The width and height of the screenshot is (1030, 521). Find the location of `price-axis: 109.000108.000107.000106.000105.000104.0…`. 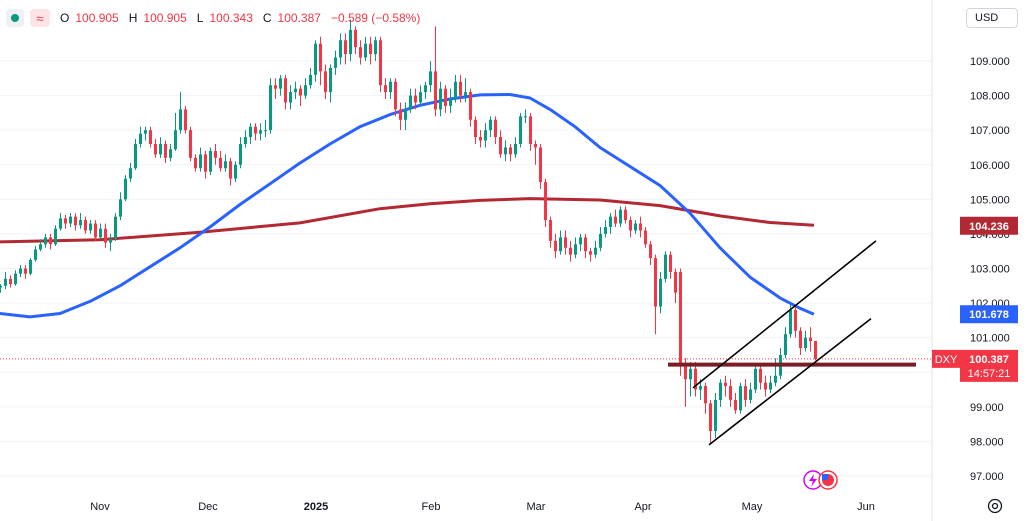

price-axis: 109.000108.000107.000106.000105.000104.0… is located at coordinates (970, 260).